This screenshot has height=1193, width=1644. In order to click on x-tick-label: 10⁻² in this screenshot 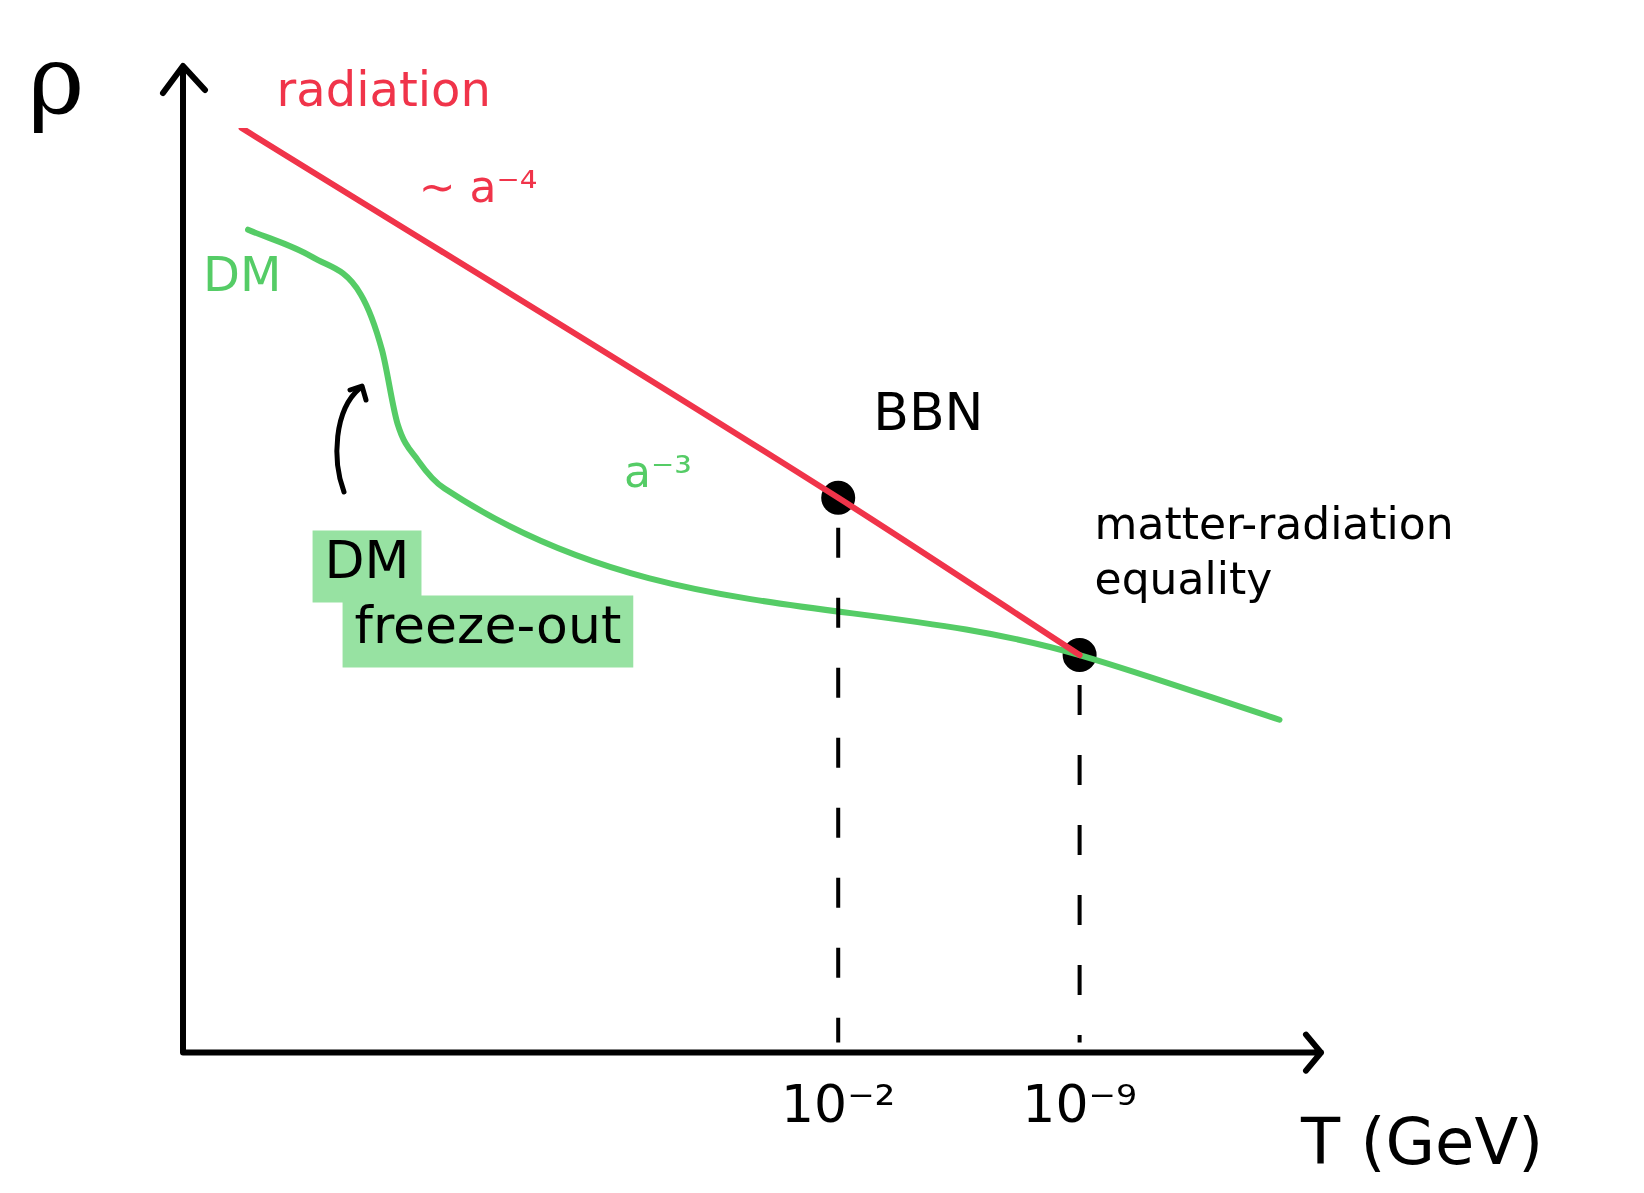, I will do `click(838, 1104)`.